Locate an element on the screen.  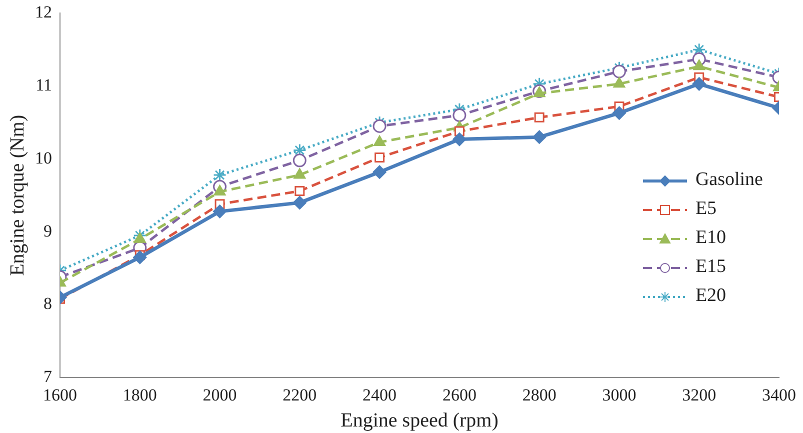
x-tick-label: 1600 is located at coordinates (60, 394).